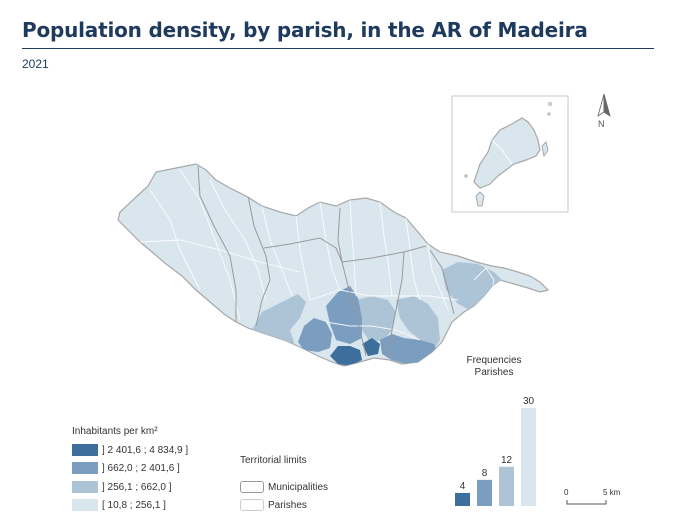 The image size is (680, 520). Describe the element at coordinates (315, 335) in the screenshot. I see `parish-class2-camara-lobos` at that location.